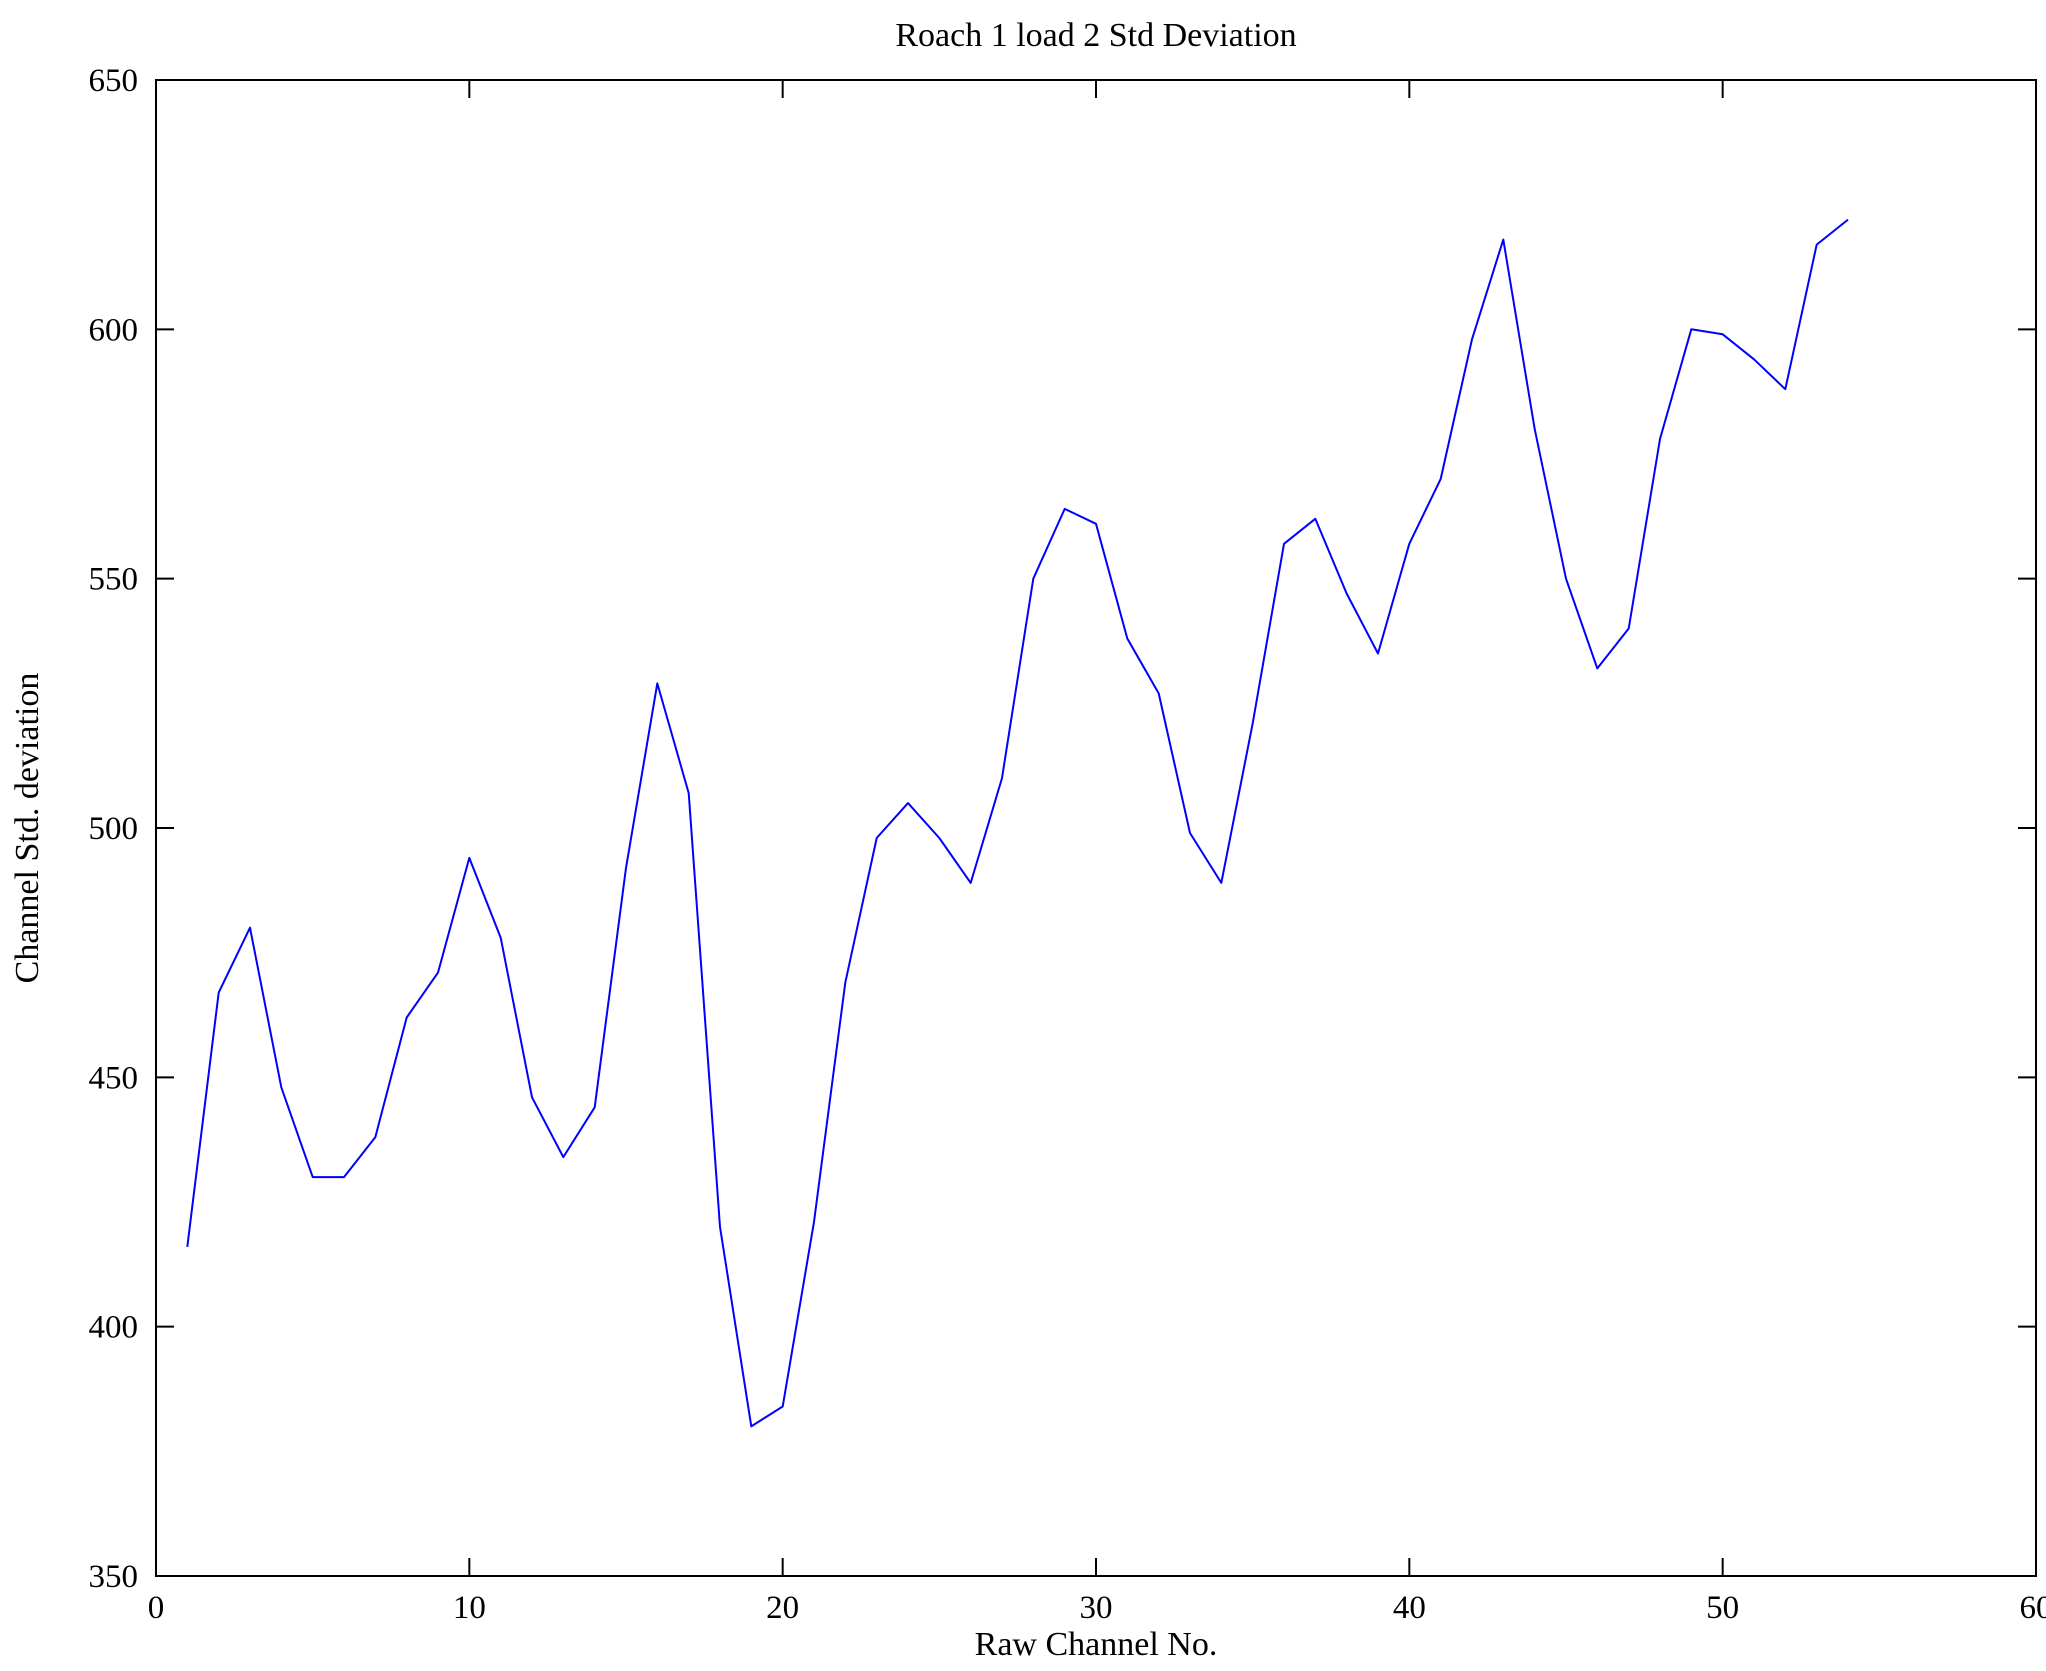 This screenshot has height=1671, width=2046. Describe the element at coordinates (1095, 35) in the screenshot. I see `chart-title: Roach 1 load 2 Std Deviation` at that location.